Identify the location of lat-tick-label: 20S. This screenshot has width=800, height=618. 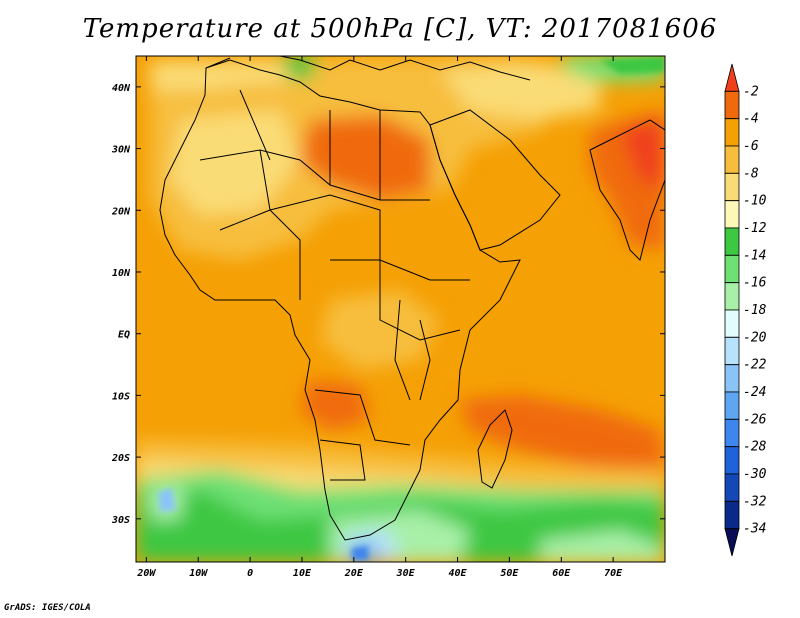
(120, 458).